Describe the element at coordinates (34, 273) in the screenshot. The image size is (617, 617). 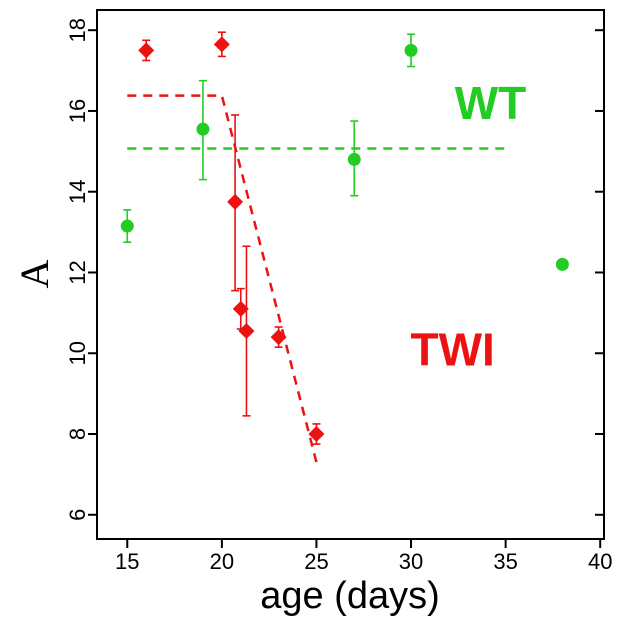
I see `y-axis-title: A` at that location.